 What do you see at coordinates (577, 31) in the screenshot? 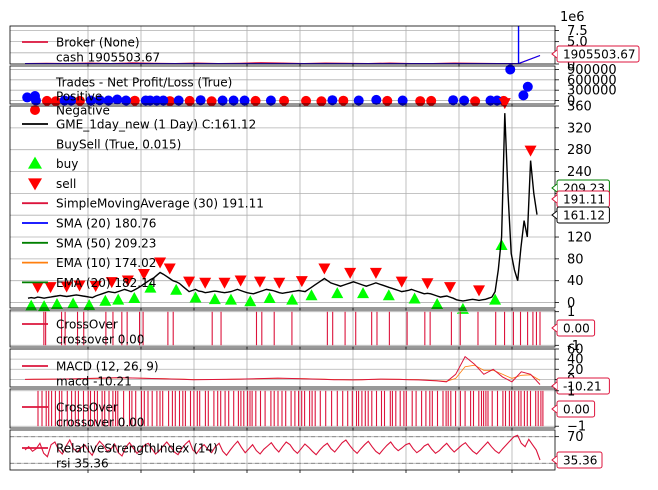
I see `y-tick-label: 7.5` at bounding box center [577, 31].